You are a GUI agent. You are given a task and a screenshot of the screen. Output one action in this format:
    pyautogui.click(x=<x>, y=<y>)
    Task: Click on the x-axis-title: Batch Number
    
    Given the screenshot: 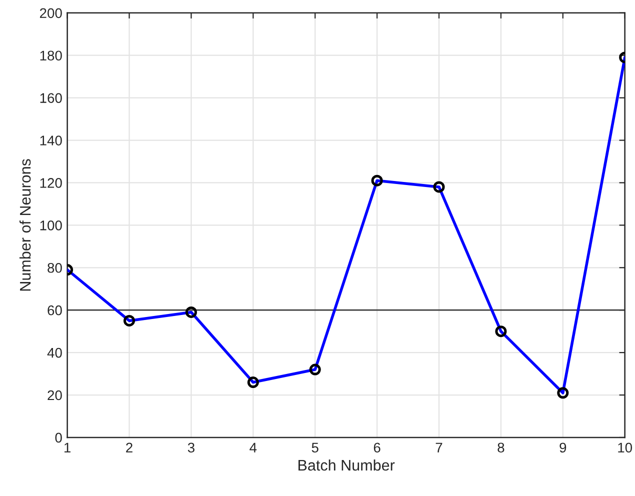 What is the action you would take?
    pyautogui.click(x=346, y=465)
    